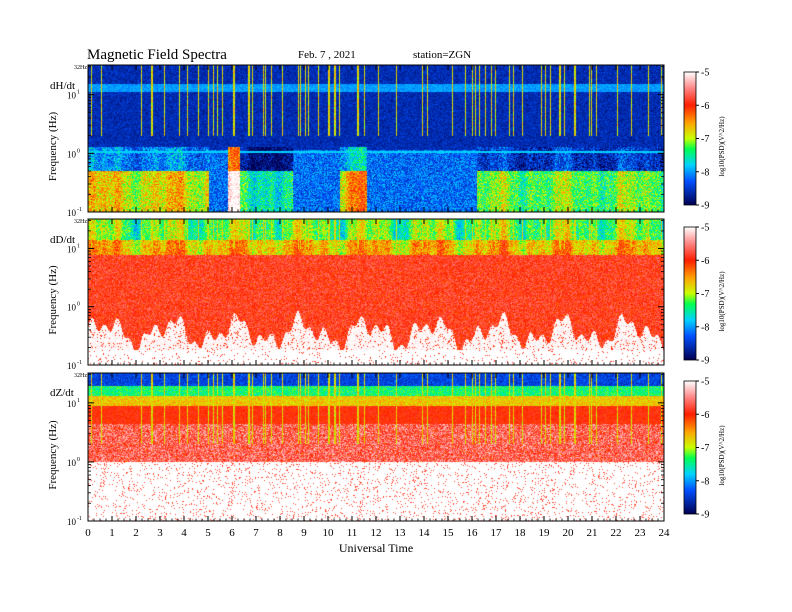 This screenshot has height=612, width=792. What do you see at coordinates (304, 533) in the screenshot?
I see `x-tick-label: 9` at bounding box center [304, 533].